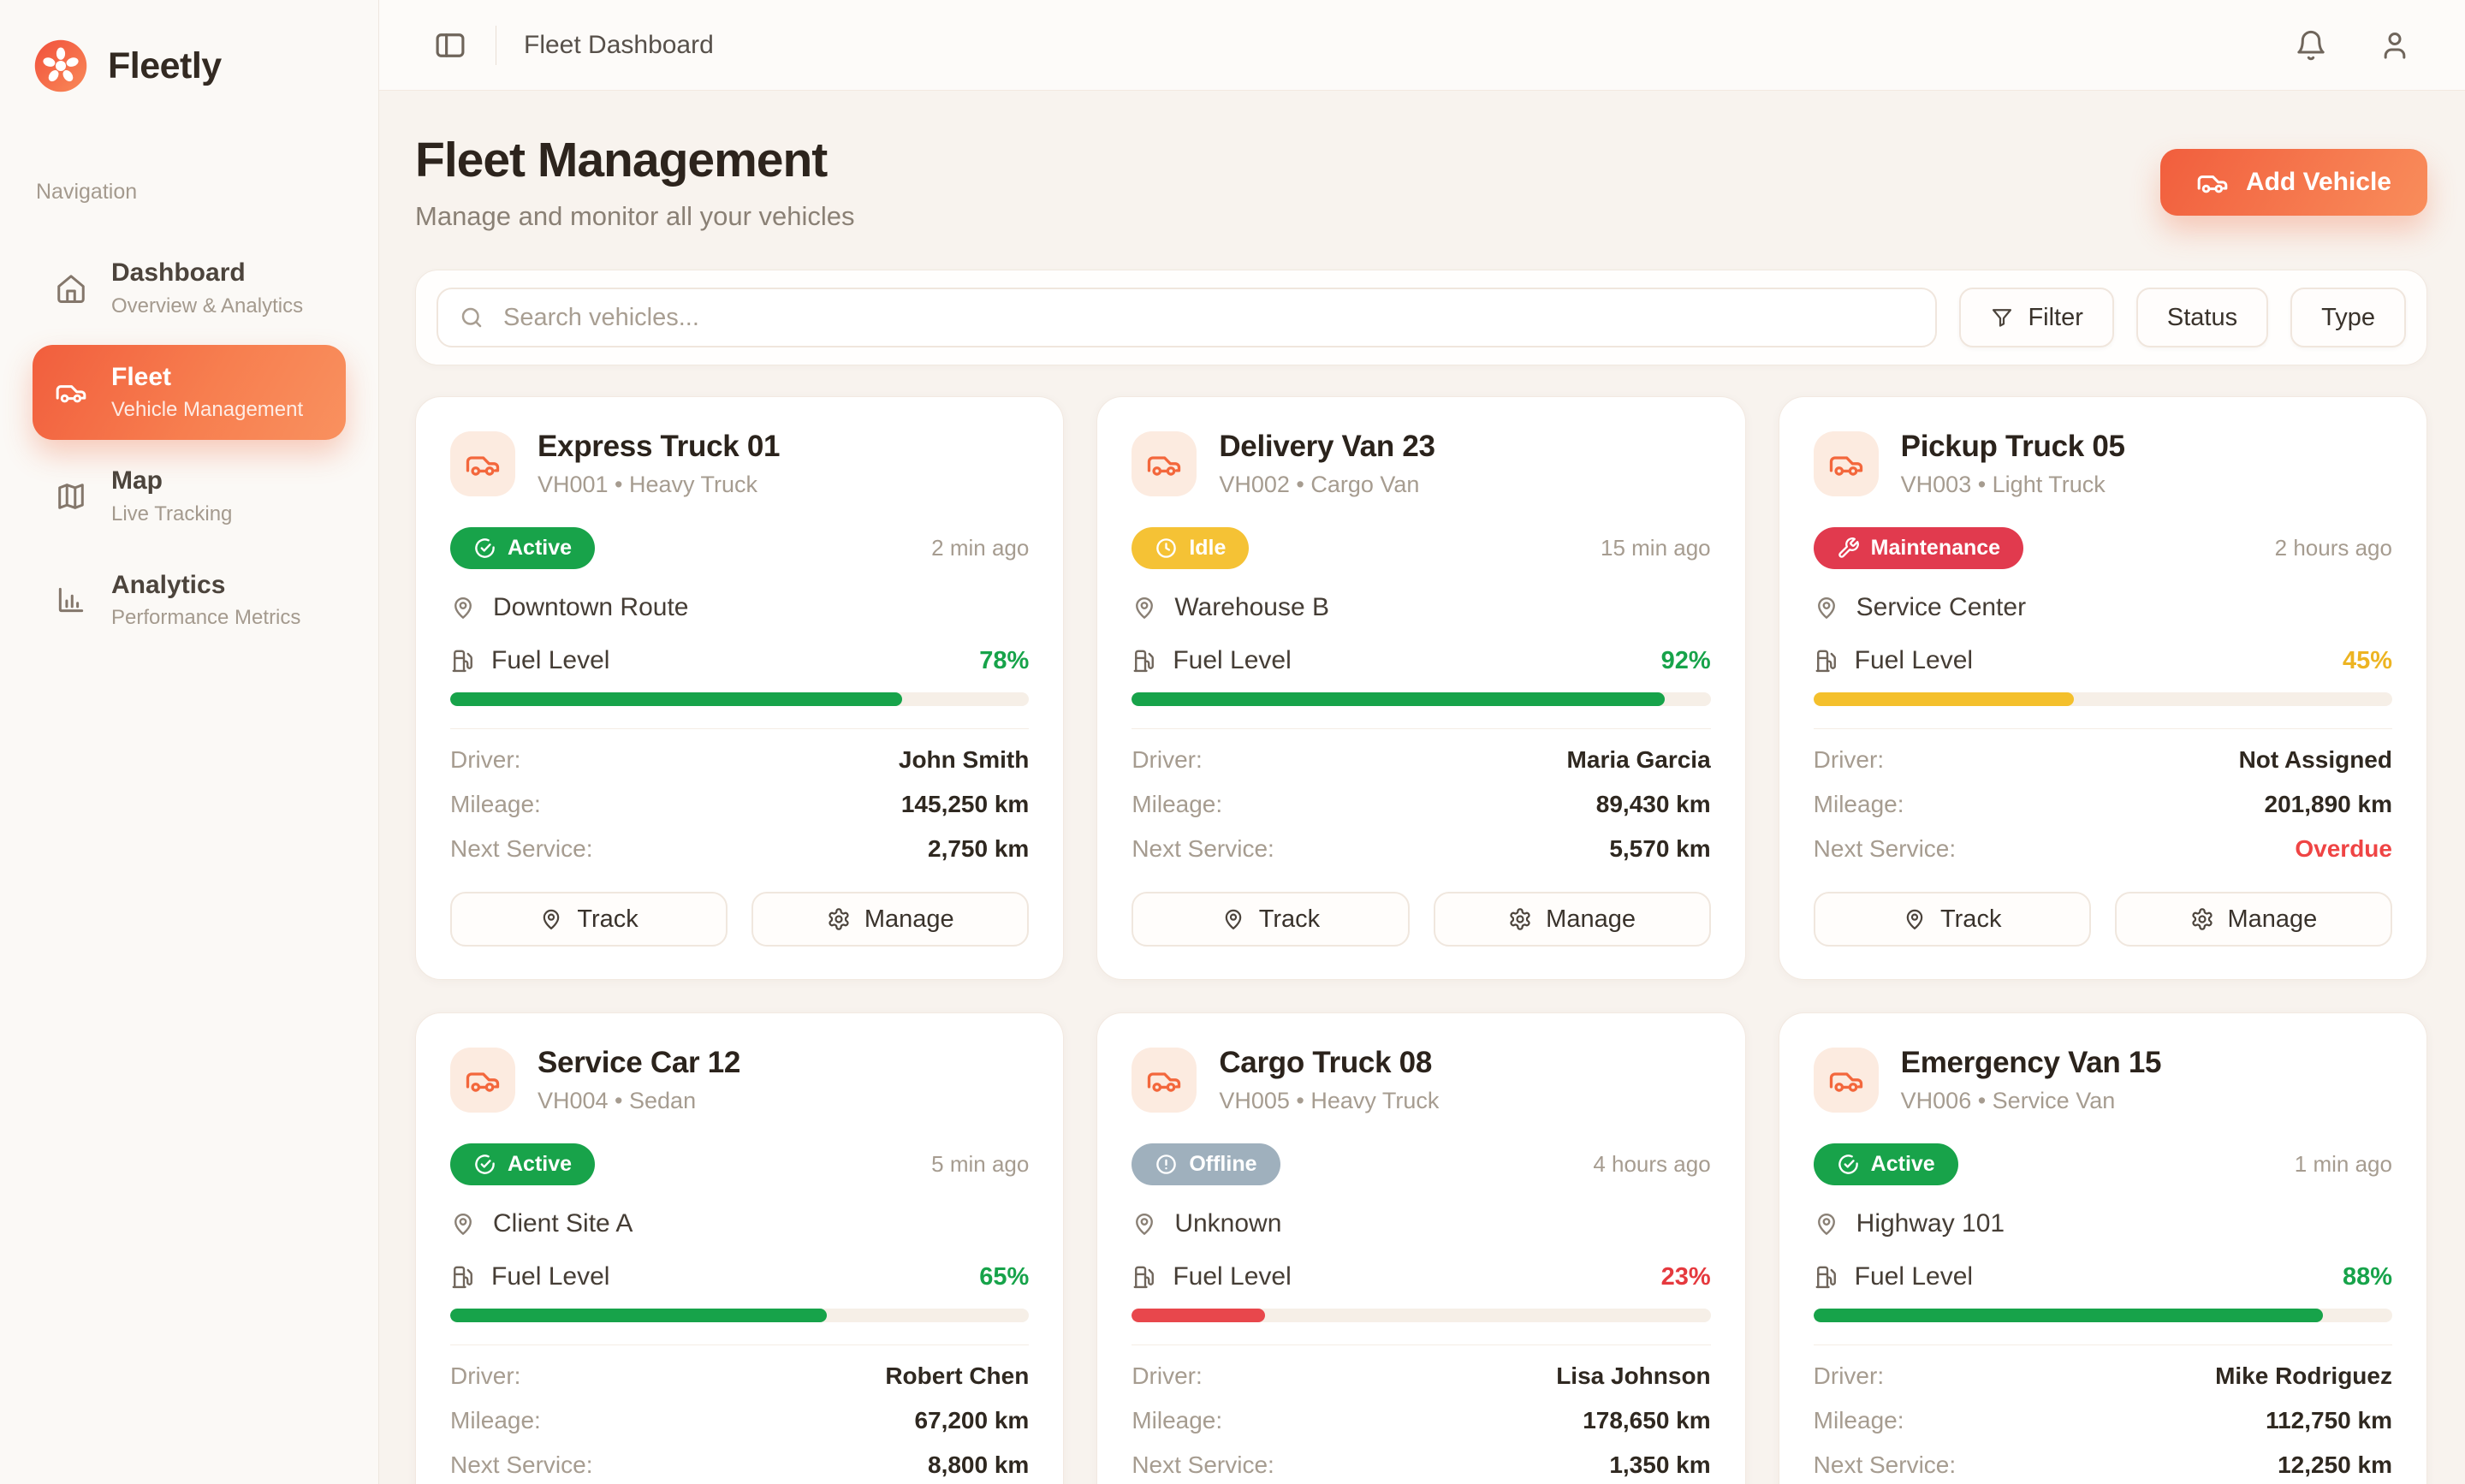 The image size is (2465, 1484). I want to click on status-filter-button: Status, so click(2202, 318).